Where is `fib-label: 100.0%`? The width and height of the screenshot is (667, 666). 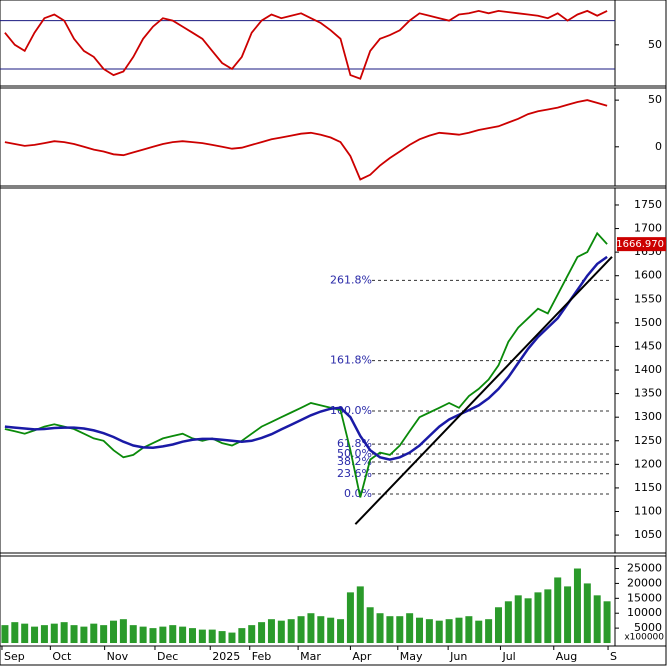
fib-label: 100.0% is located at coordinates (351, 410).